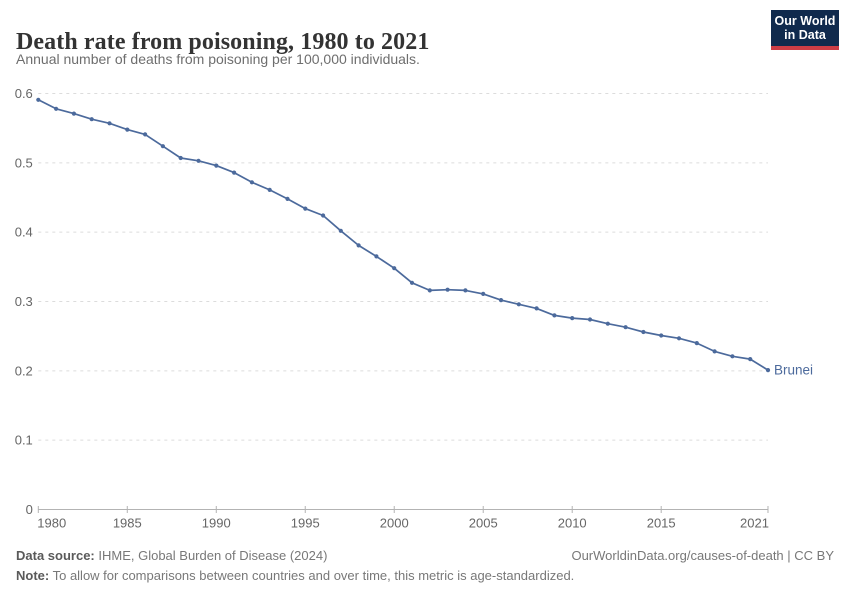 The width and height of the screenshot is (850, 600). What do you see at coordinates (394, 523) in the screenshot?
I see `x-tick-label: 2000` at bounding box center [394, 523].